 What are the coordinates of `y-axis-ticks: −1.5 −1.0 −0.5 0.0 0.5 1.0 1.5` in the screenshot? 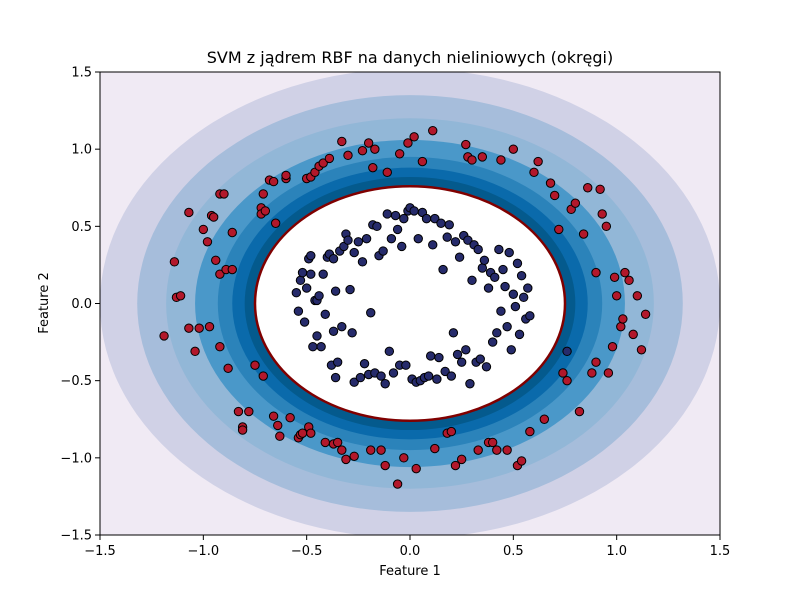 It's located at (80, 305).